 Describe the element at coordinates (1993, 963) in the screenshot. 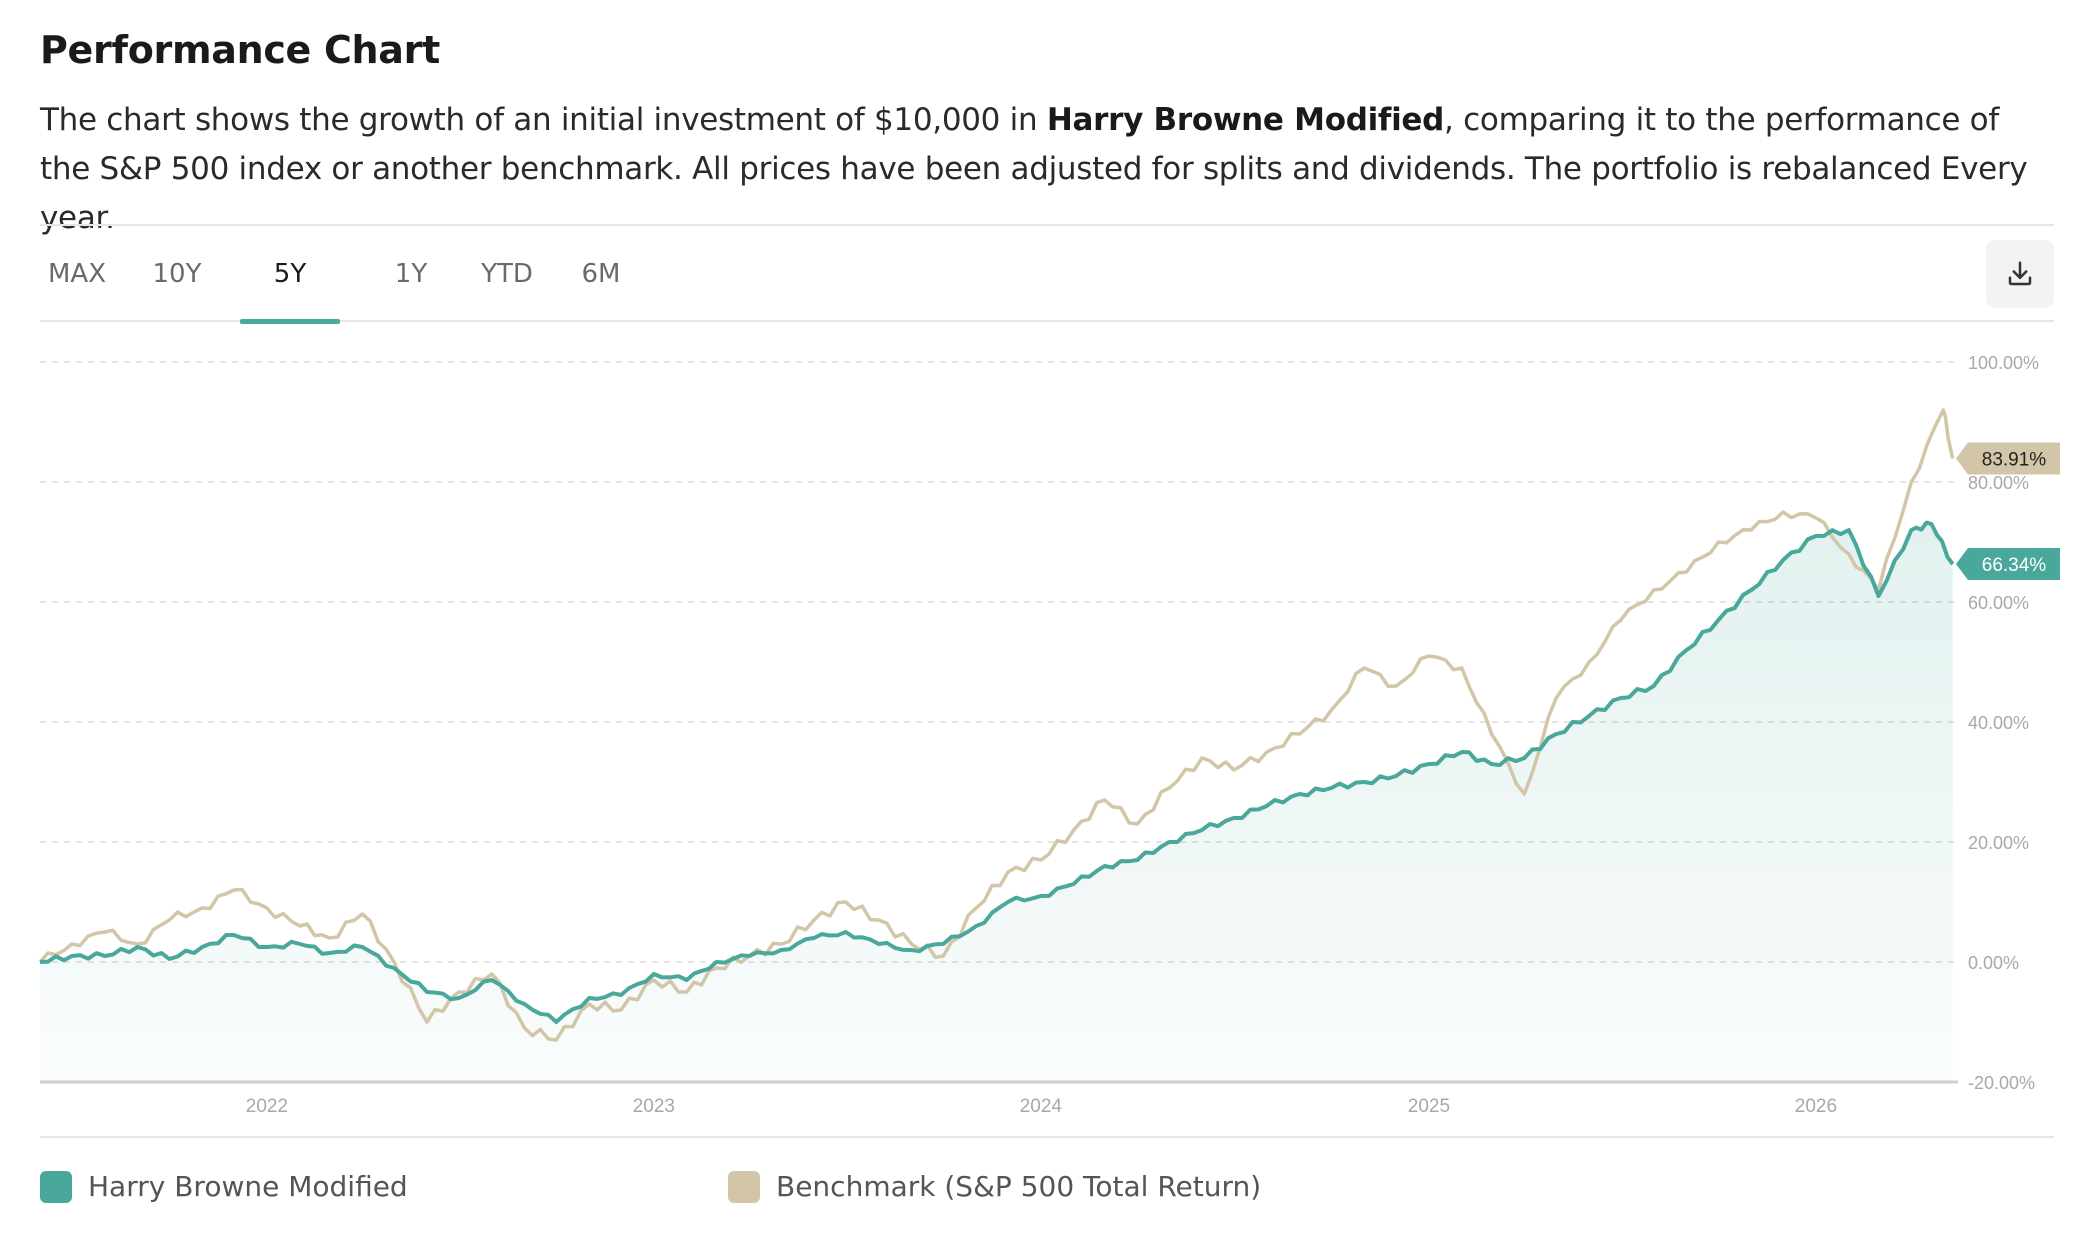

I see `y-tick-label: 0.00%` at that location.